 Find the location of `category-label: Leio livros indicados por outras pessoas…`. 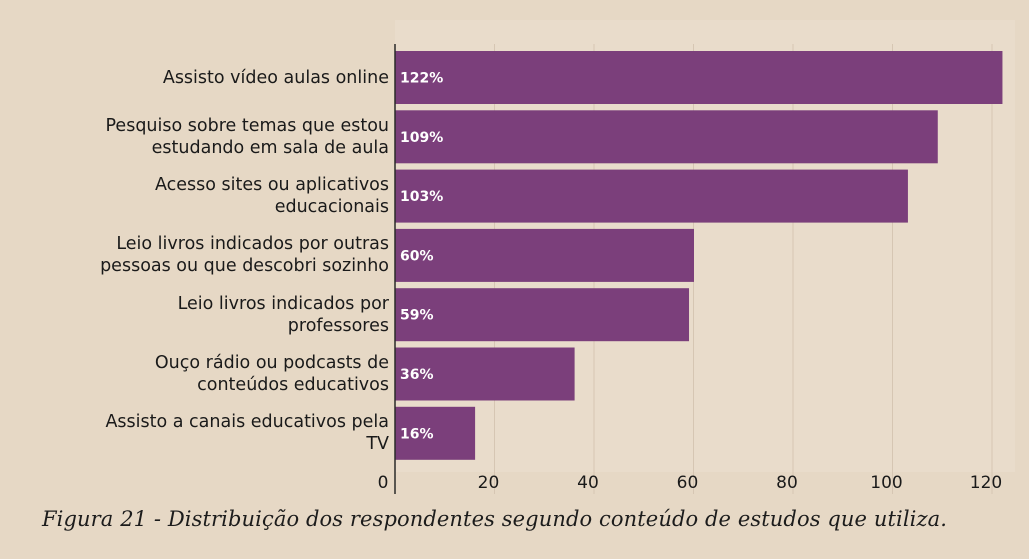

category-label: Leio livros indicados por outras pessoas… is located at coordinates (244, 255).